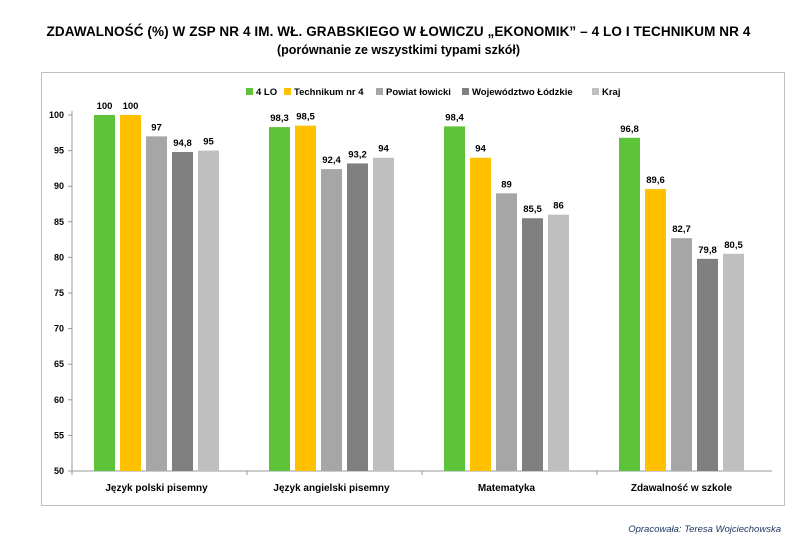 The image size is (797, 557). I want to click on x-category-label: Zdawalność w szkole, so click(682, 488).